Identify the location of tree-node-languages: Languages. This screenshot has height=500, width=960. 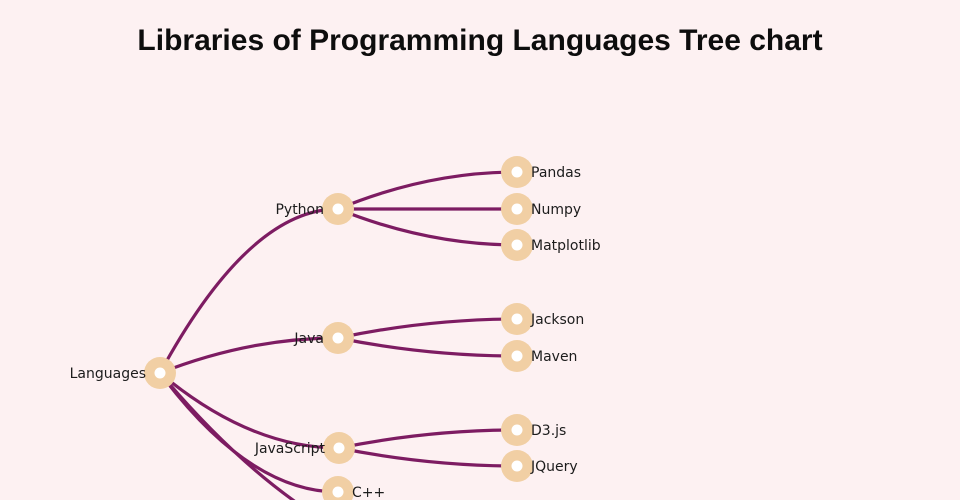
(123, 373).